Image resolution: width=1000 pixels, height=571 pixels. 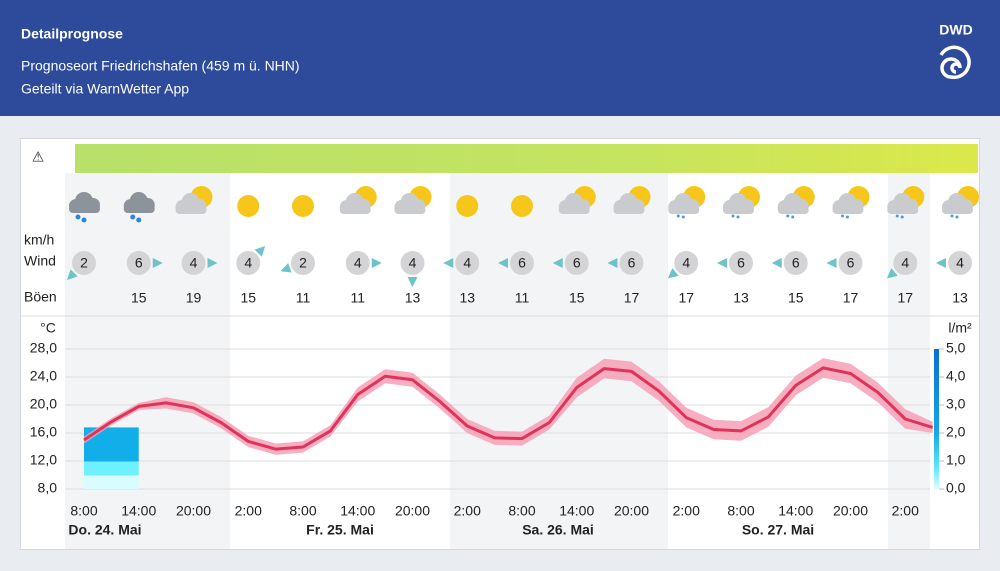 I want to click on y-tick-label: 24,0, so click(x=43, y=376).